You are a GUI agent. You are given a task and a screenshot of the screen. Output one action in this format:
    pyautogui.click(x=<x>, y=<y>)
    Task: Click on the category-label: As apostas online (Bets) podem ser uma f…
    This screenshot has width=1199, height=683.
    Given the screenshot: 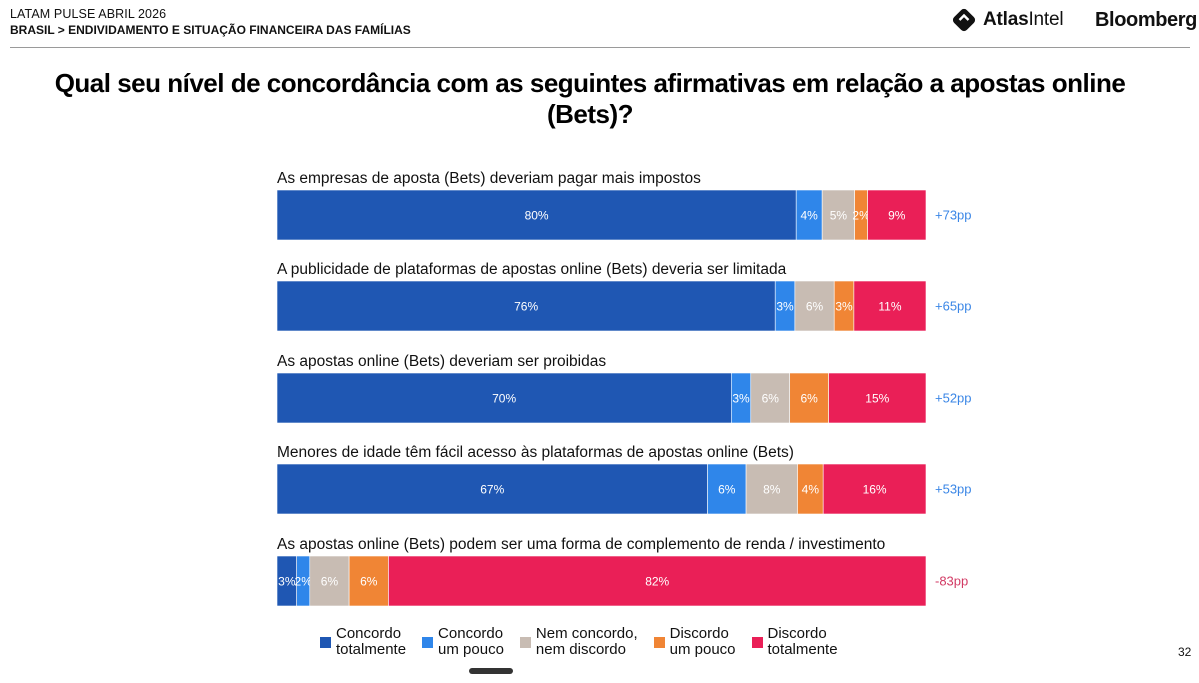 What is the action you would take?
    pyautogui.click(x=581, y=544)
    